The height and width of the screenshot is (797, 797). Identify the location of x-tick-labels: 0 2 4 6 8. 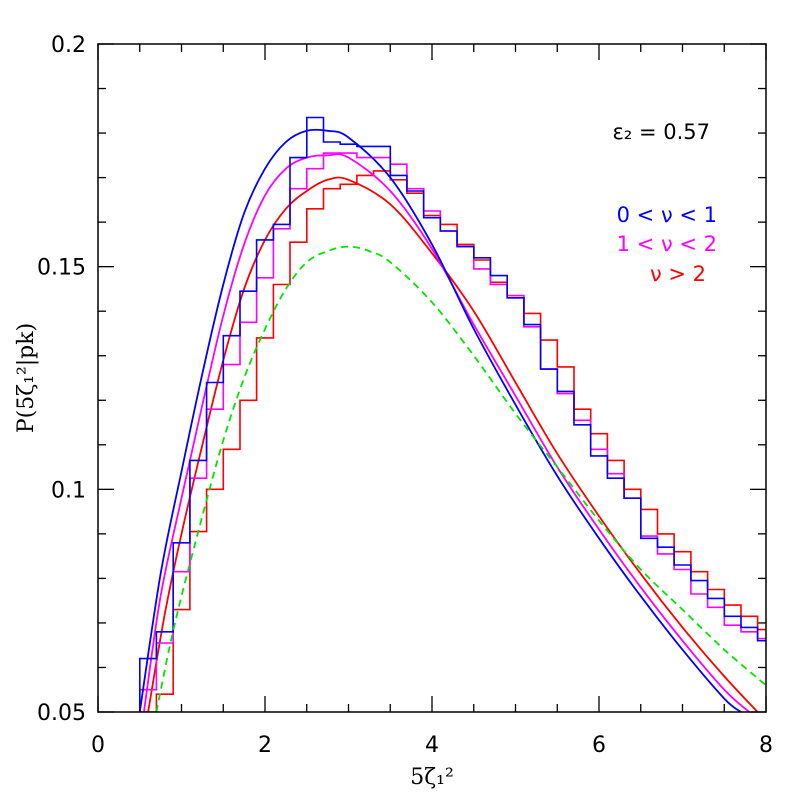
(432, 745).